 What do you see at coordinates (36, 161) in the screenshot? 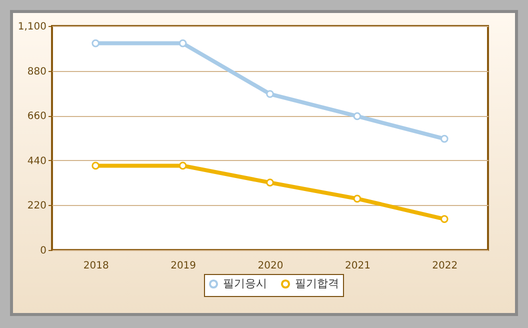
I see `y-tick-label: 440` at bounding box center [36, 161].